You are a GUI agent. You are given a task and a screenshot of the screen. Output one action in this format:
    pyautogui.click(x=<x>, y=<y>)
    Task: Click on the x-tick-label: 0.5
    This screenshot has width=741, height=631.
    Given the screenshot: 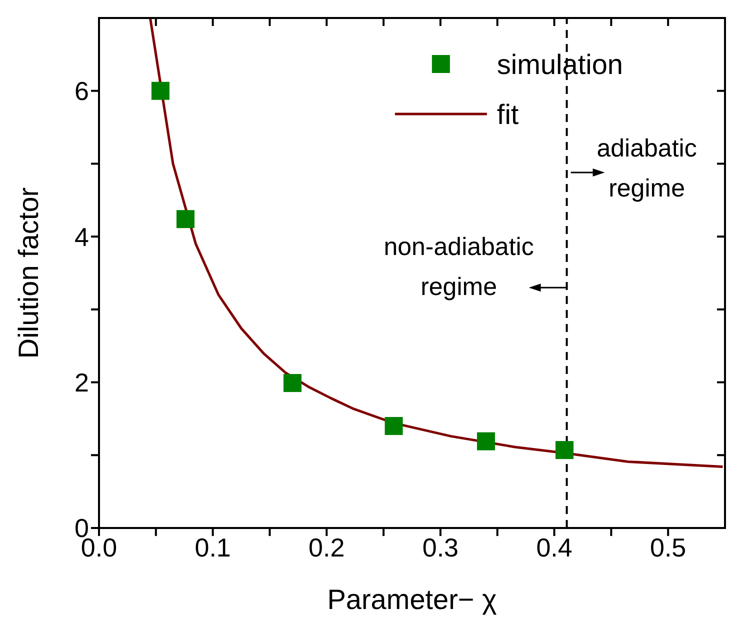 What is the action you would take?
    pyautogui.click(x=668, y=547)
    